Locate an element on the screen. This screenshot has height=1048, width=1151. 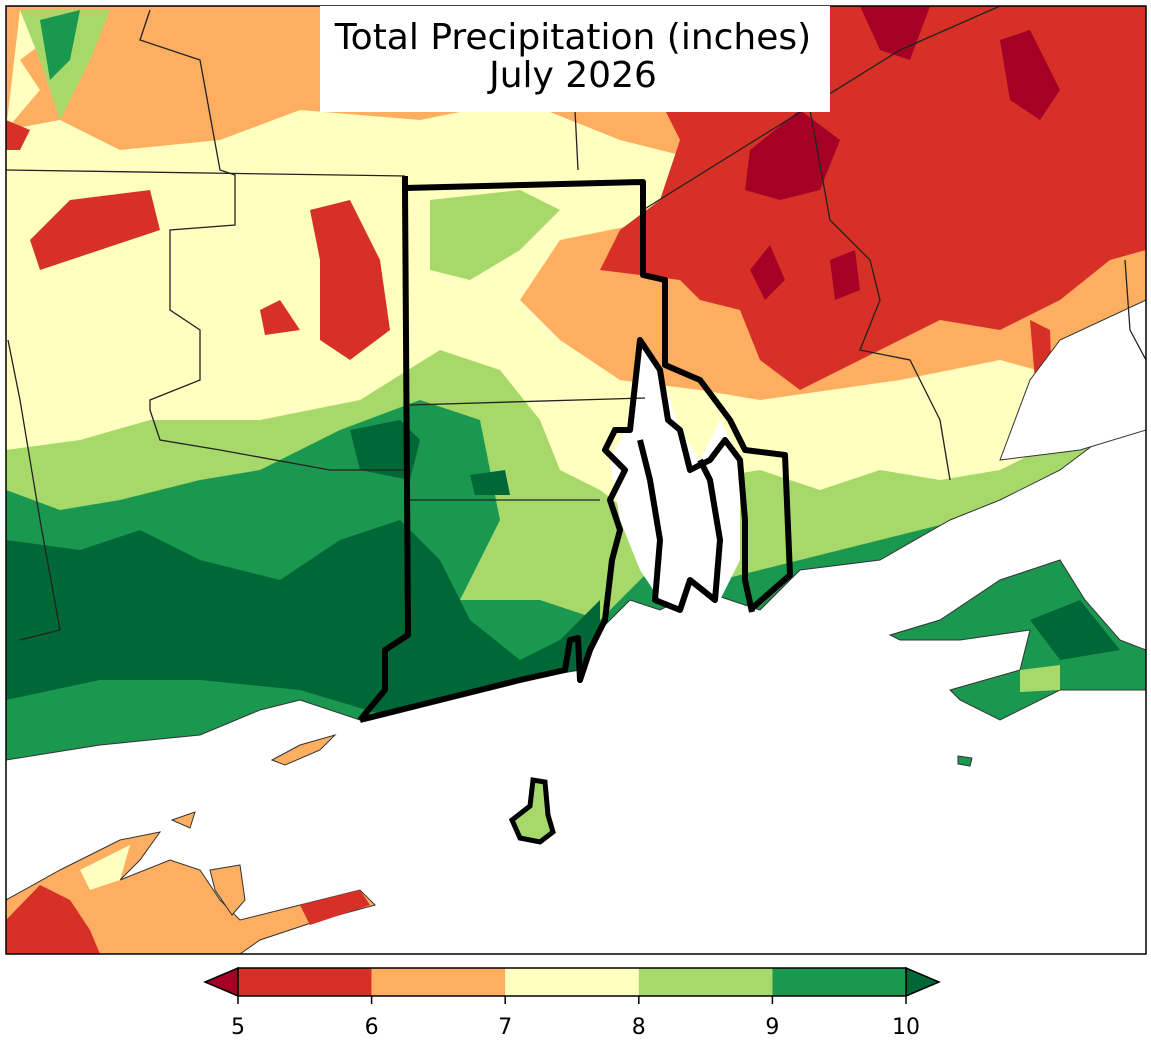
colorbar-outline is located at coordinates (572, 982).